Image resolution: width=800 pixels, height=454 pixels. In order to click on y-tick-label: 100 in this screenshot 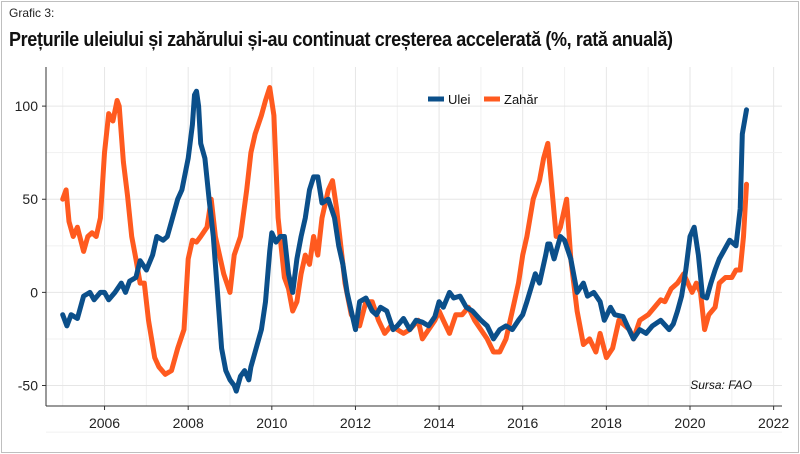, I will do `click(27, 106)`.